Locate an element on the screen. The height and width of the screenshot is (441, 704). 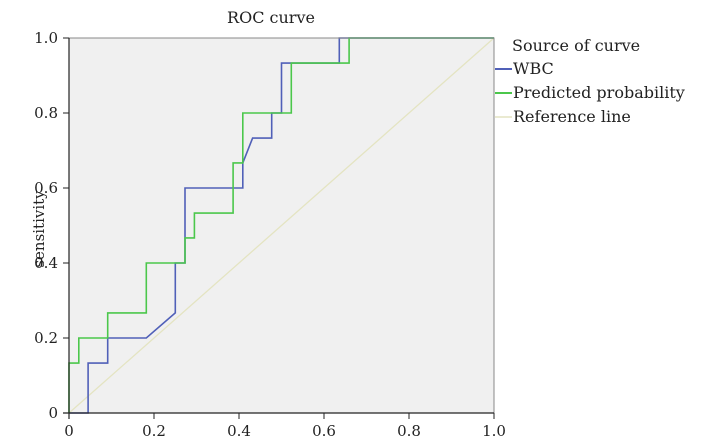
x-tick-label: 0.8 is located at coordinates (409, 431).